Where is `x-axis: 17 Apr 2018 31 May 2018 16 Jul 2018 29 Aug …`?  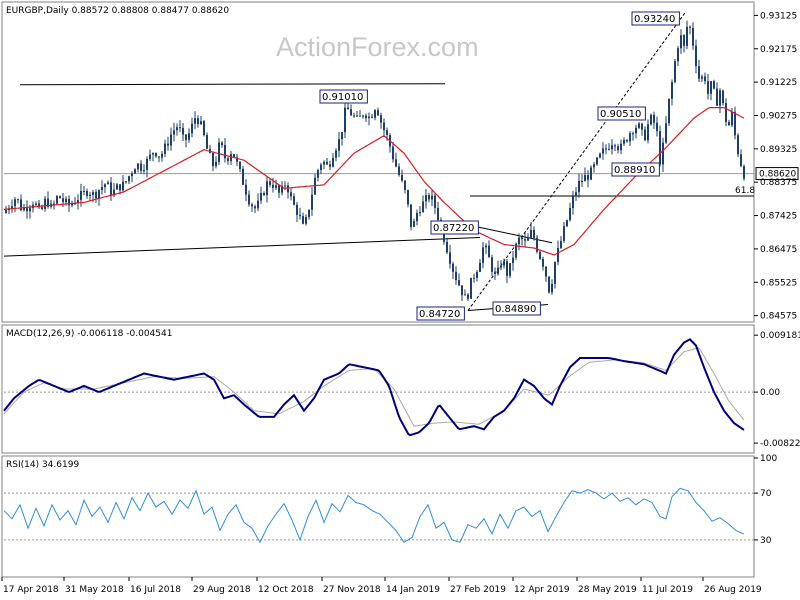
x-axis: 17 Apr 2018 31 May 2018 16 Jul 2018 29 Aug … is located at coordinates (381, 586).